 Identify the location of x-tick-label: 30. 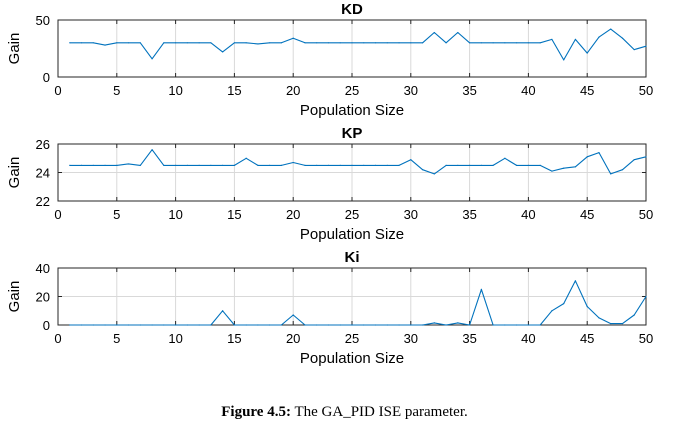
(411, 214).